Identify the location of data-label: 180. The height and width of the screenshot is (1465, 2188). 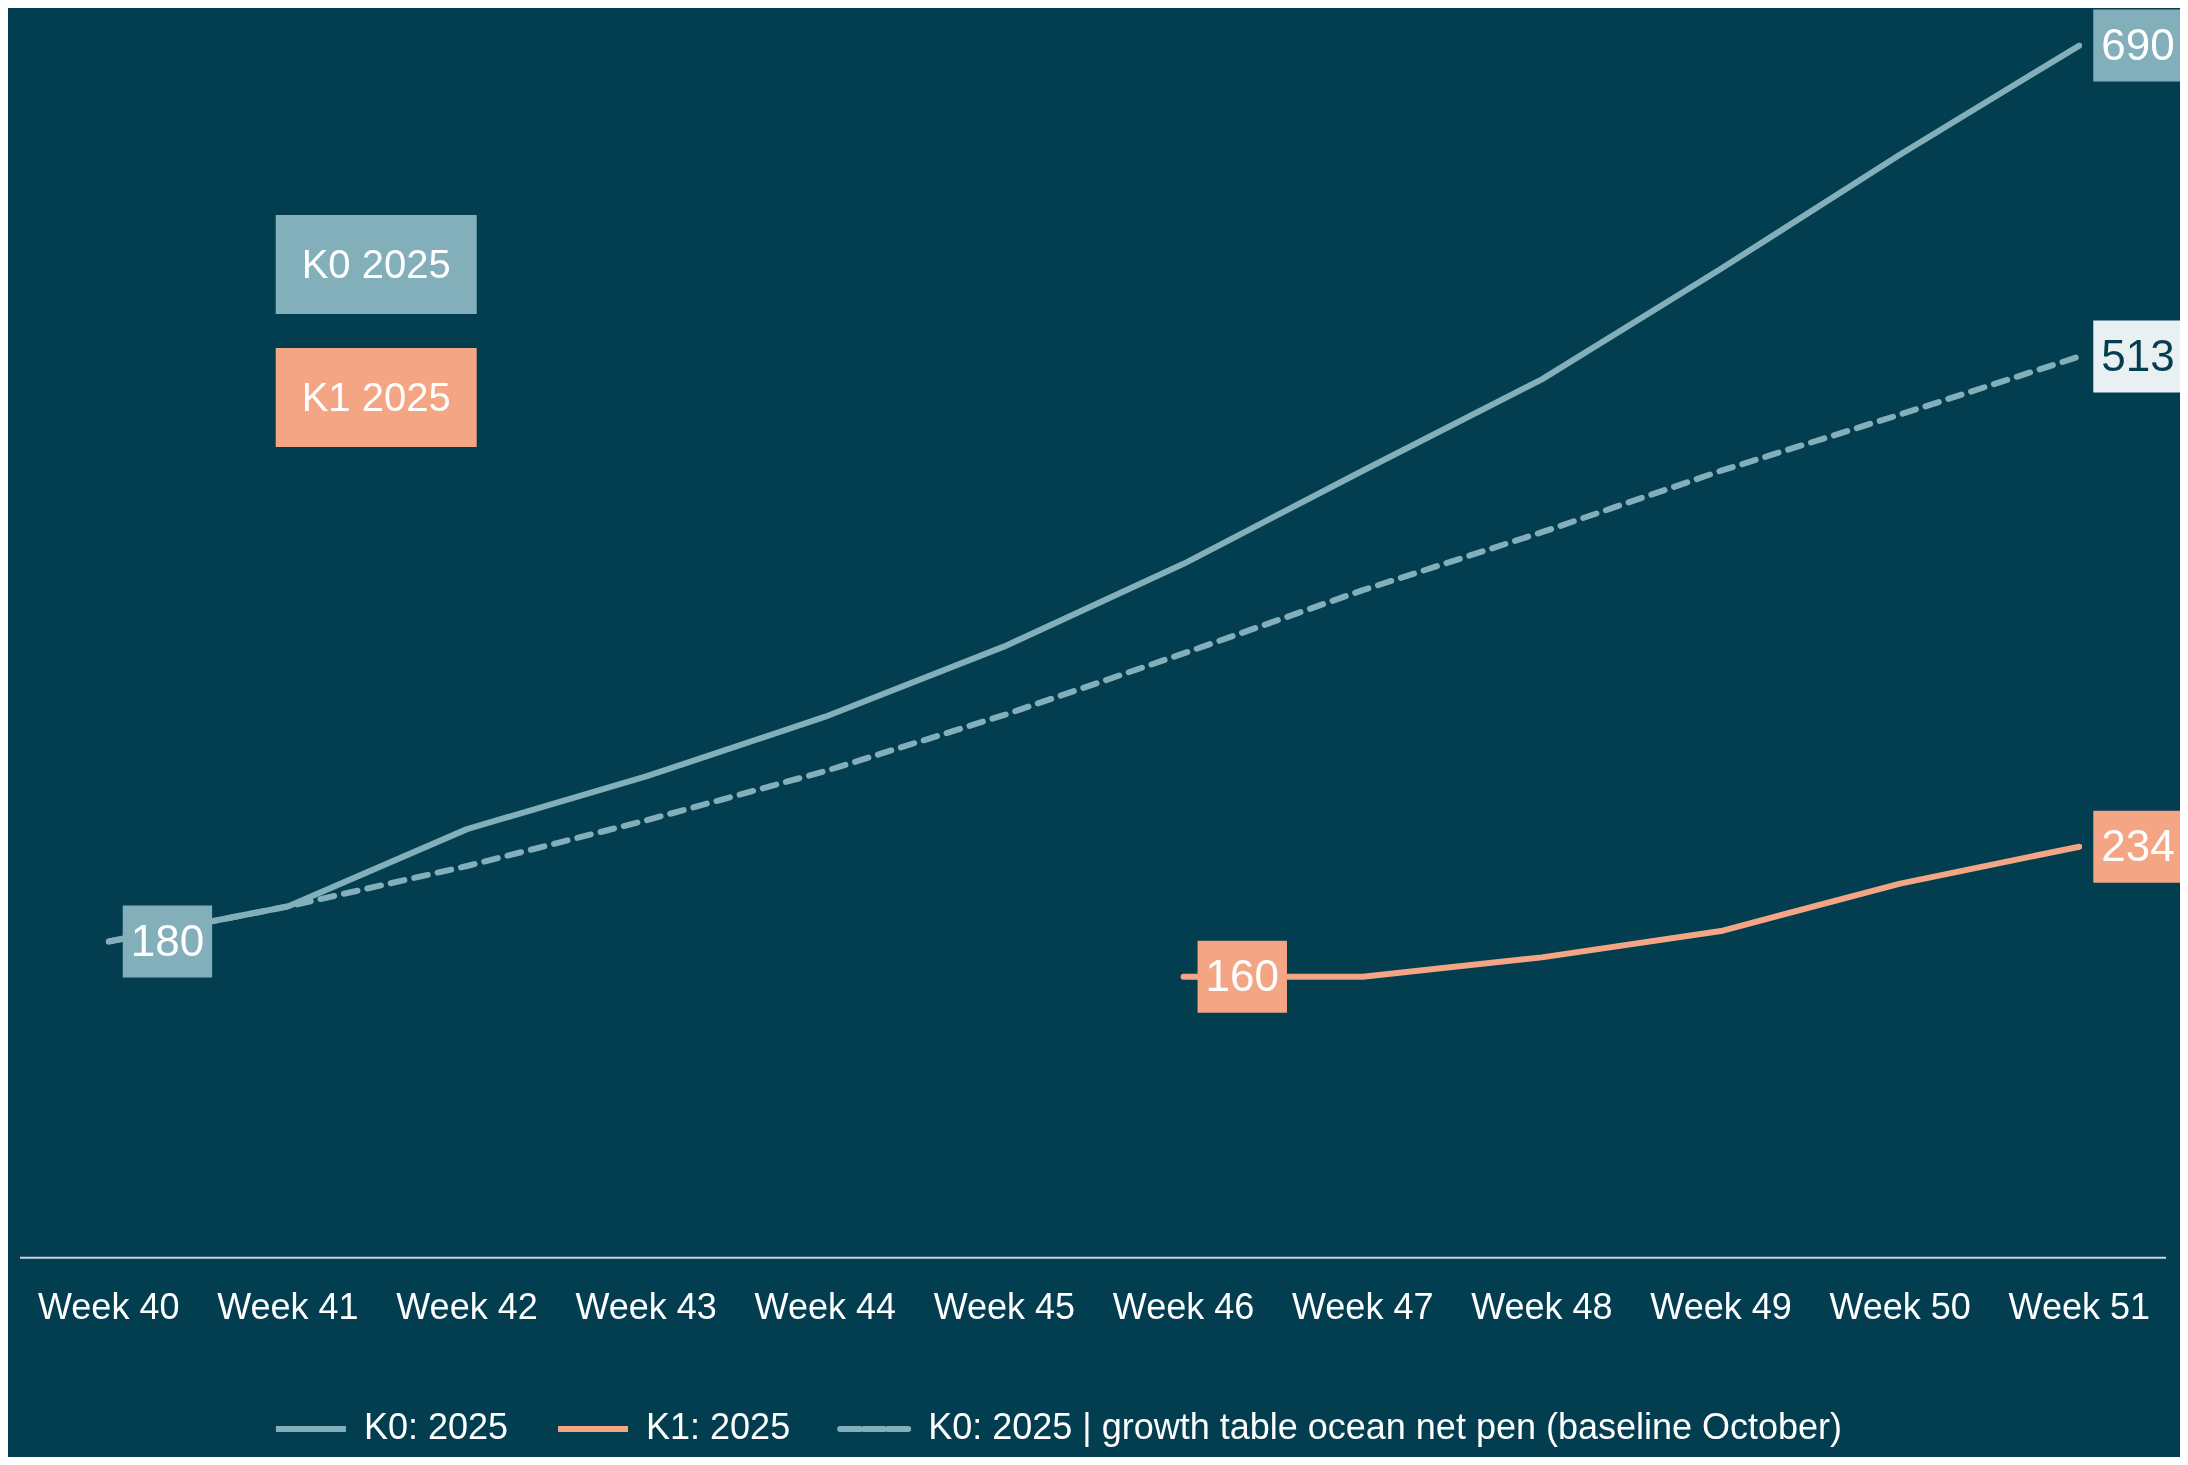
(167, 940).